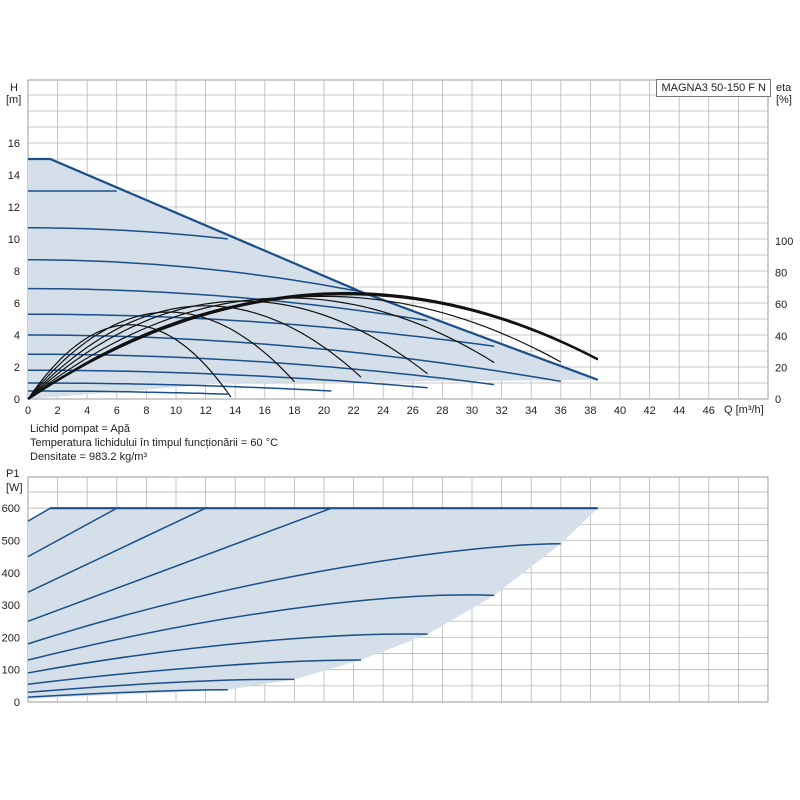  What do you see at coordinates (784, 100) in the screenshot?
I see `eta-axis-unit: [%]` at bounding box center [784, 100].